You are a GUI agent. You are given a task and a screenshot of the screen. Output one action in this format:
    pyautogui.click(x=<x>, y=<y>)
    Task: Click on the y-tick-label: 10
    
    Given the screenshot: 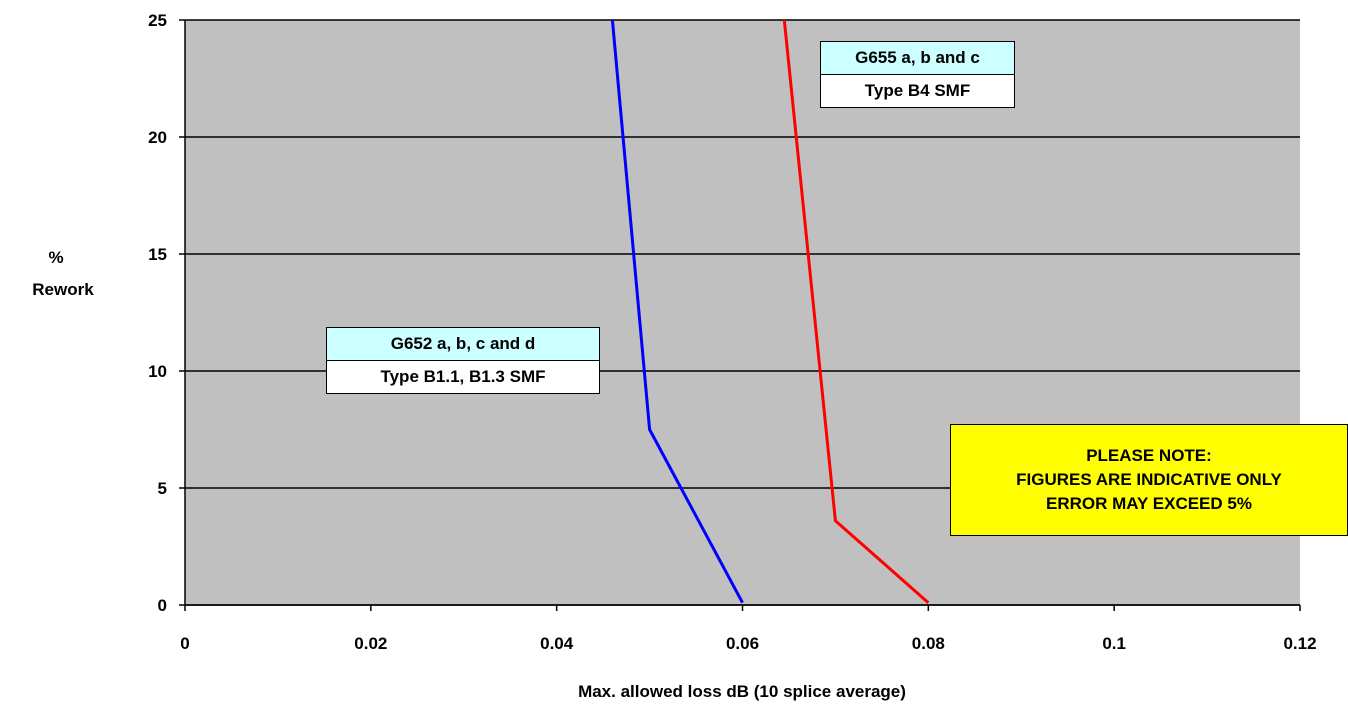 What is the action you would take?
    pyautogui.click(x=157, y=371)
    